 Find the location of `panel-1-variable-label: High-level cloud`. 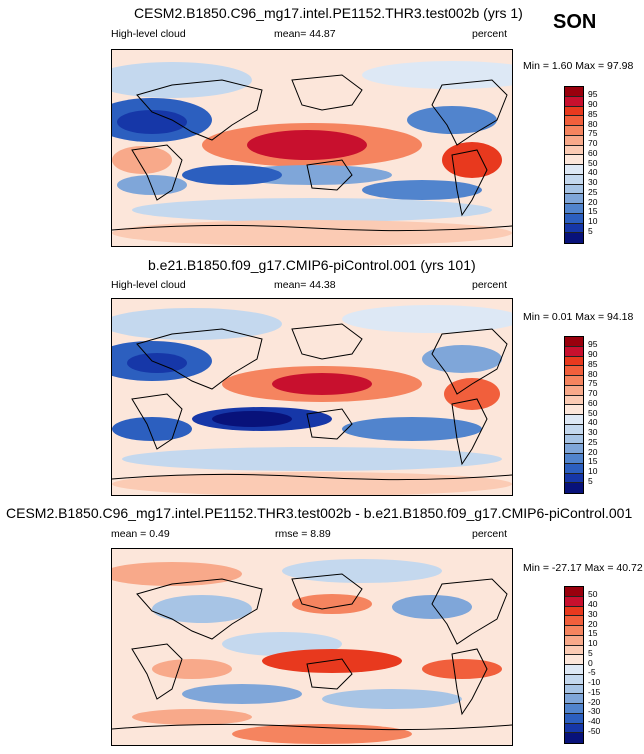

panel-1-variable-label: High-level cloud is located at coordinates (148, 34).